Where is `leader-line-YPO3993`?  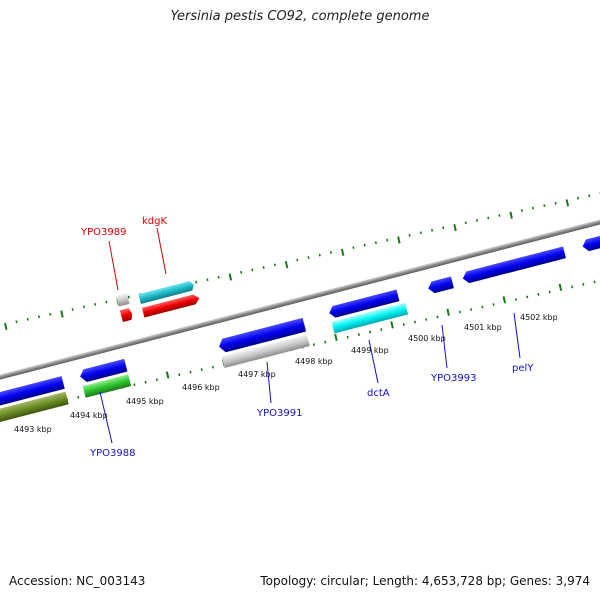 leader-line-YPO3993 is located at coordinates (444, 346).